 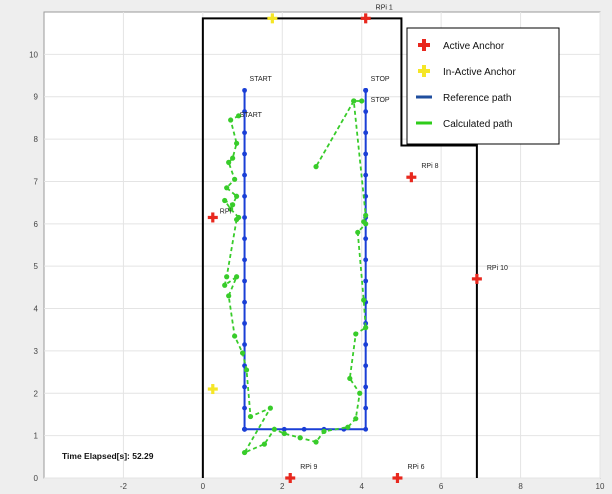 I want to click on y-tick-label: 2, so click(x=36, y=393).